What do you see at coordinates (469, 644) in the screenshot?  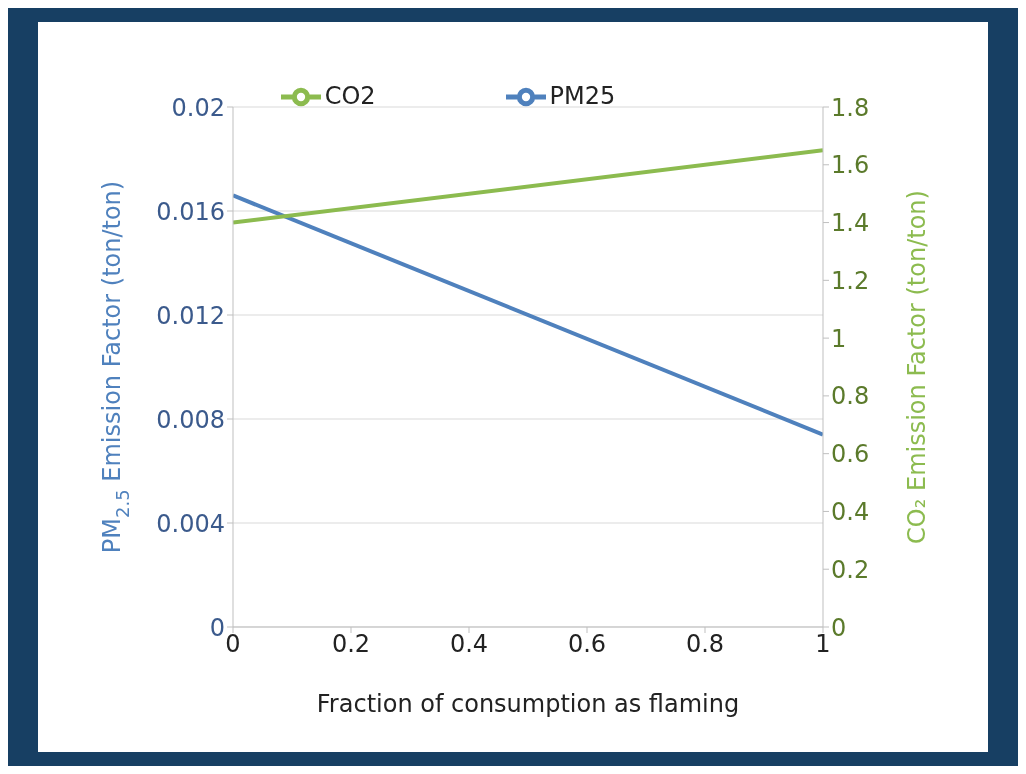 I see `x-tick-label: 0.4` at bounding box center [469, 644].